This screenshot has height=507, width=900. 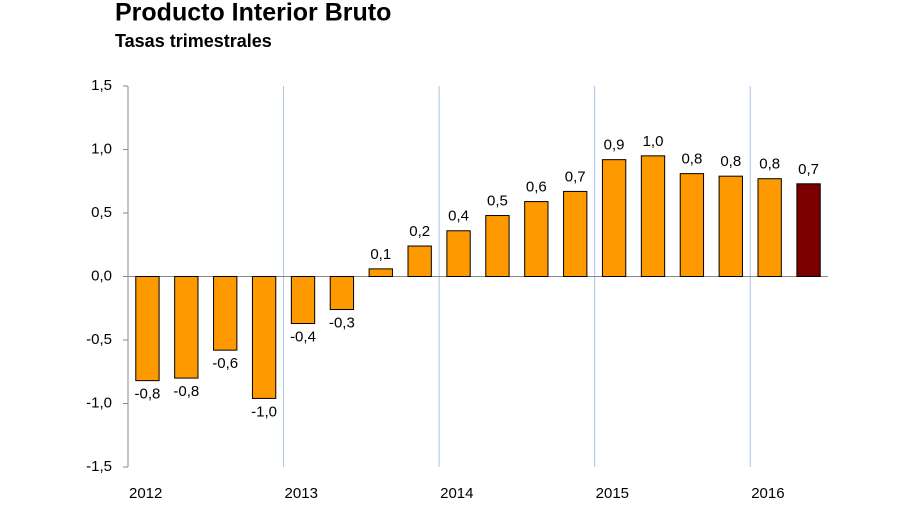 What do you see at coordinates (653, 141) in the screenshot?
I see `value-label: 1,0` at bounding box center [653, 141].